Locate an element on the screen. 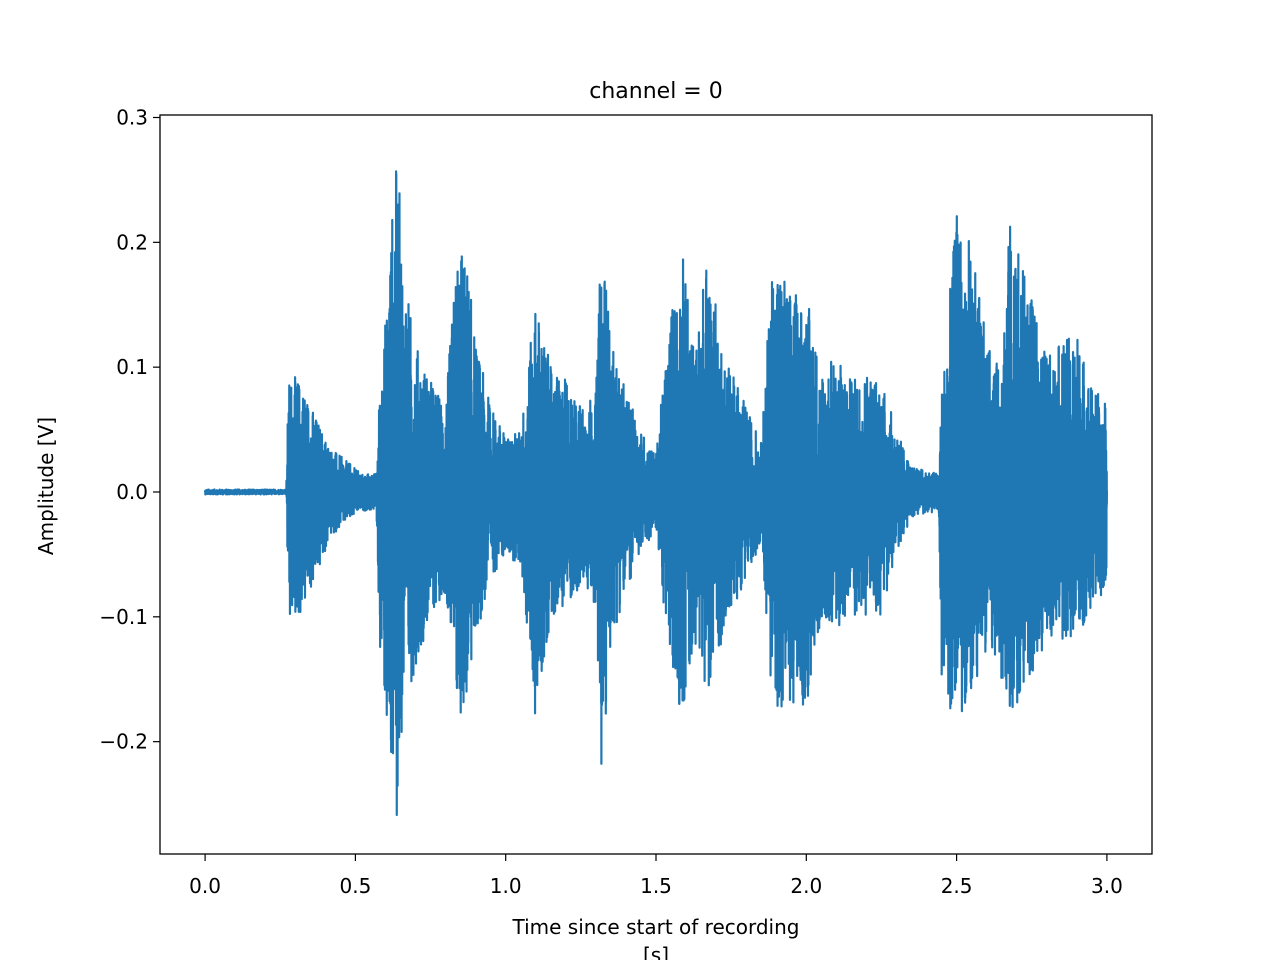 This screenshot has width=1280, height=964. x-axis: 0.0 0.5 1.0 1.5 2.0 2.5 3.0 is located at coordinates (656, 876).